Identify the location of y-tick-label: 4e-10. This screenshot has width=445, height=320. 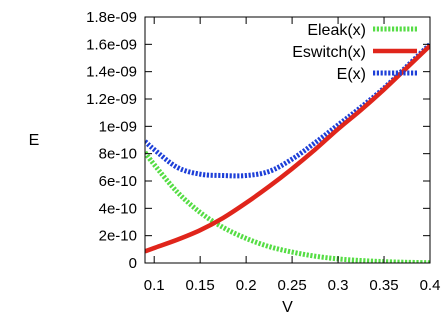
(118, 208).